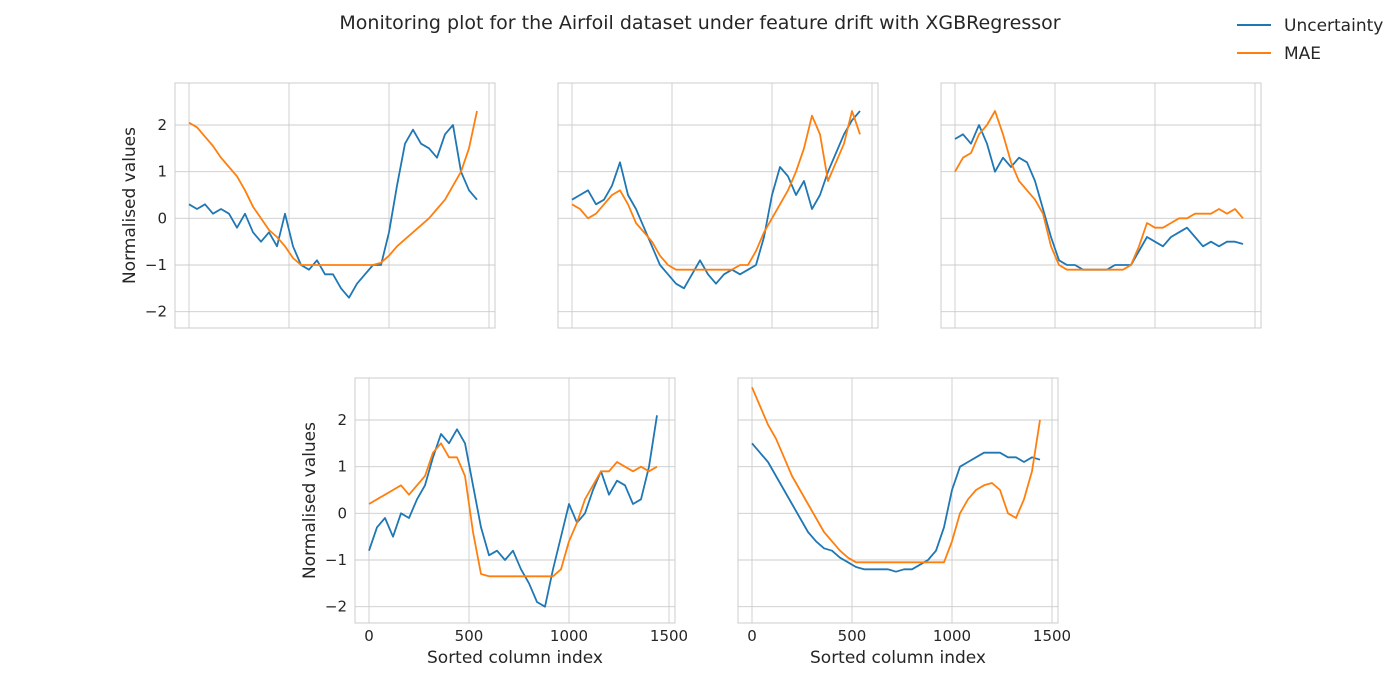 The width and height of the screenshot is (1400, 700). I want to click on subplot-top-left: −2 −1 0 1 2 Normalised values, so click(308, 205).